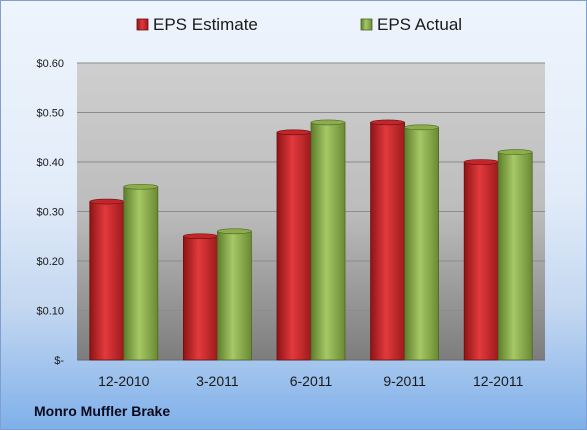 This screenshot has width=587, height=431. I want to click on y-tick-label: $0.10, so click(50, 312).